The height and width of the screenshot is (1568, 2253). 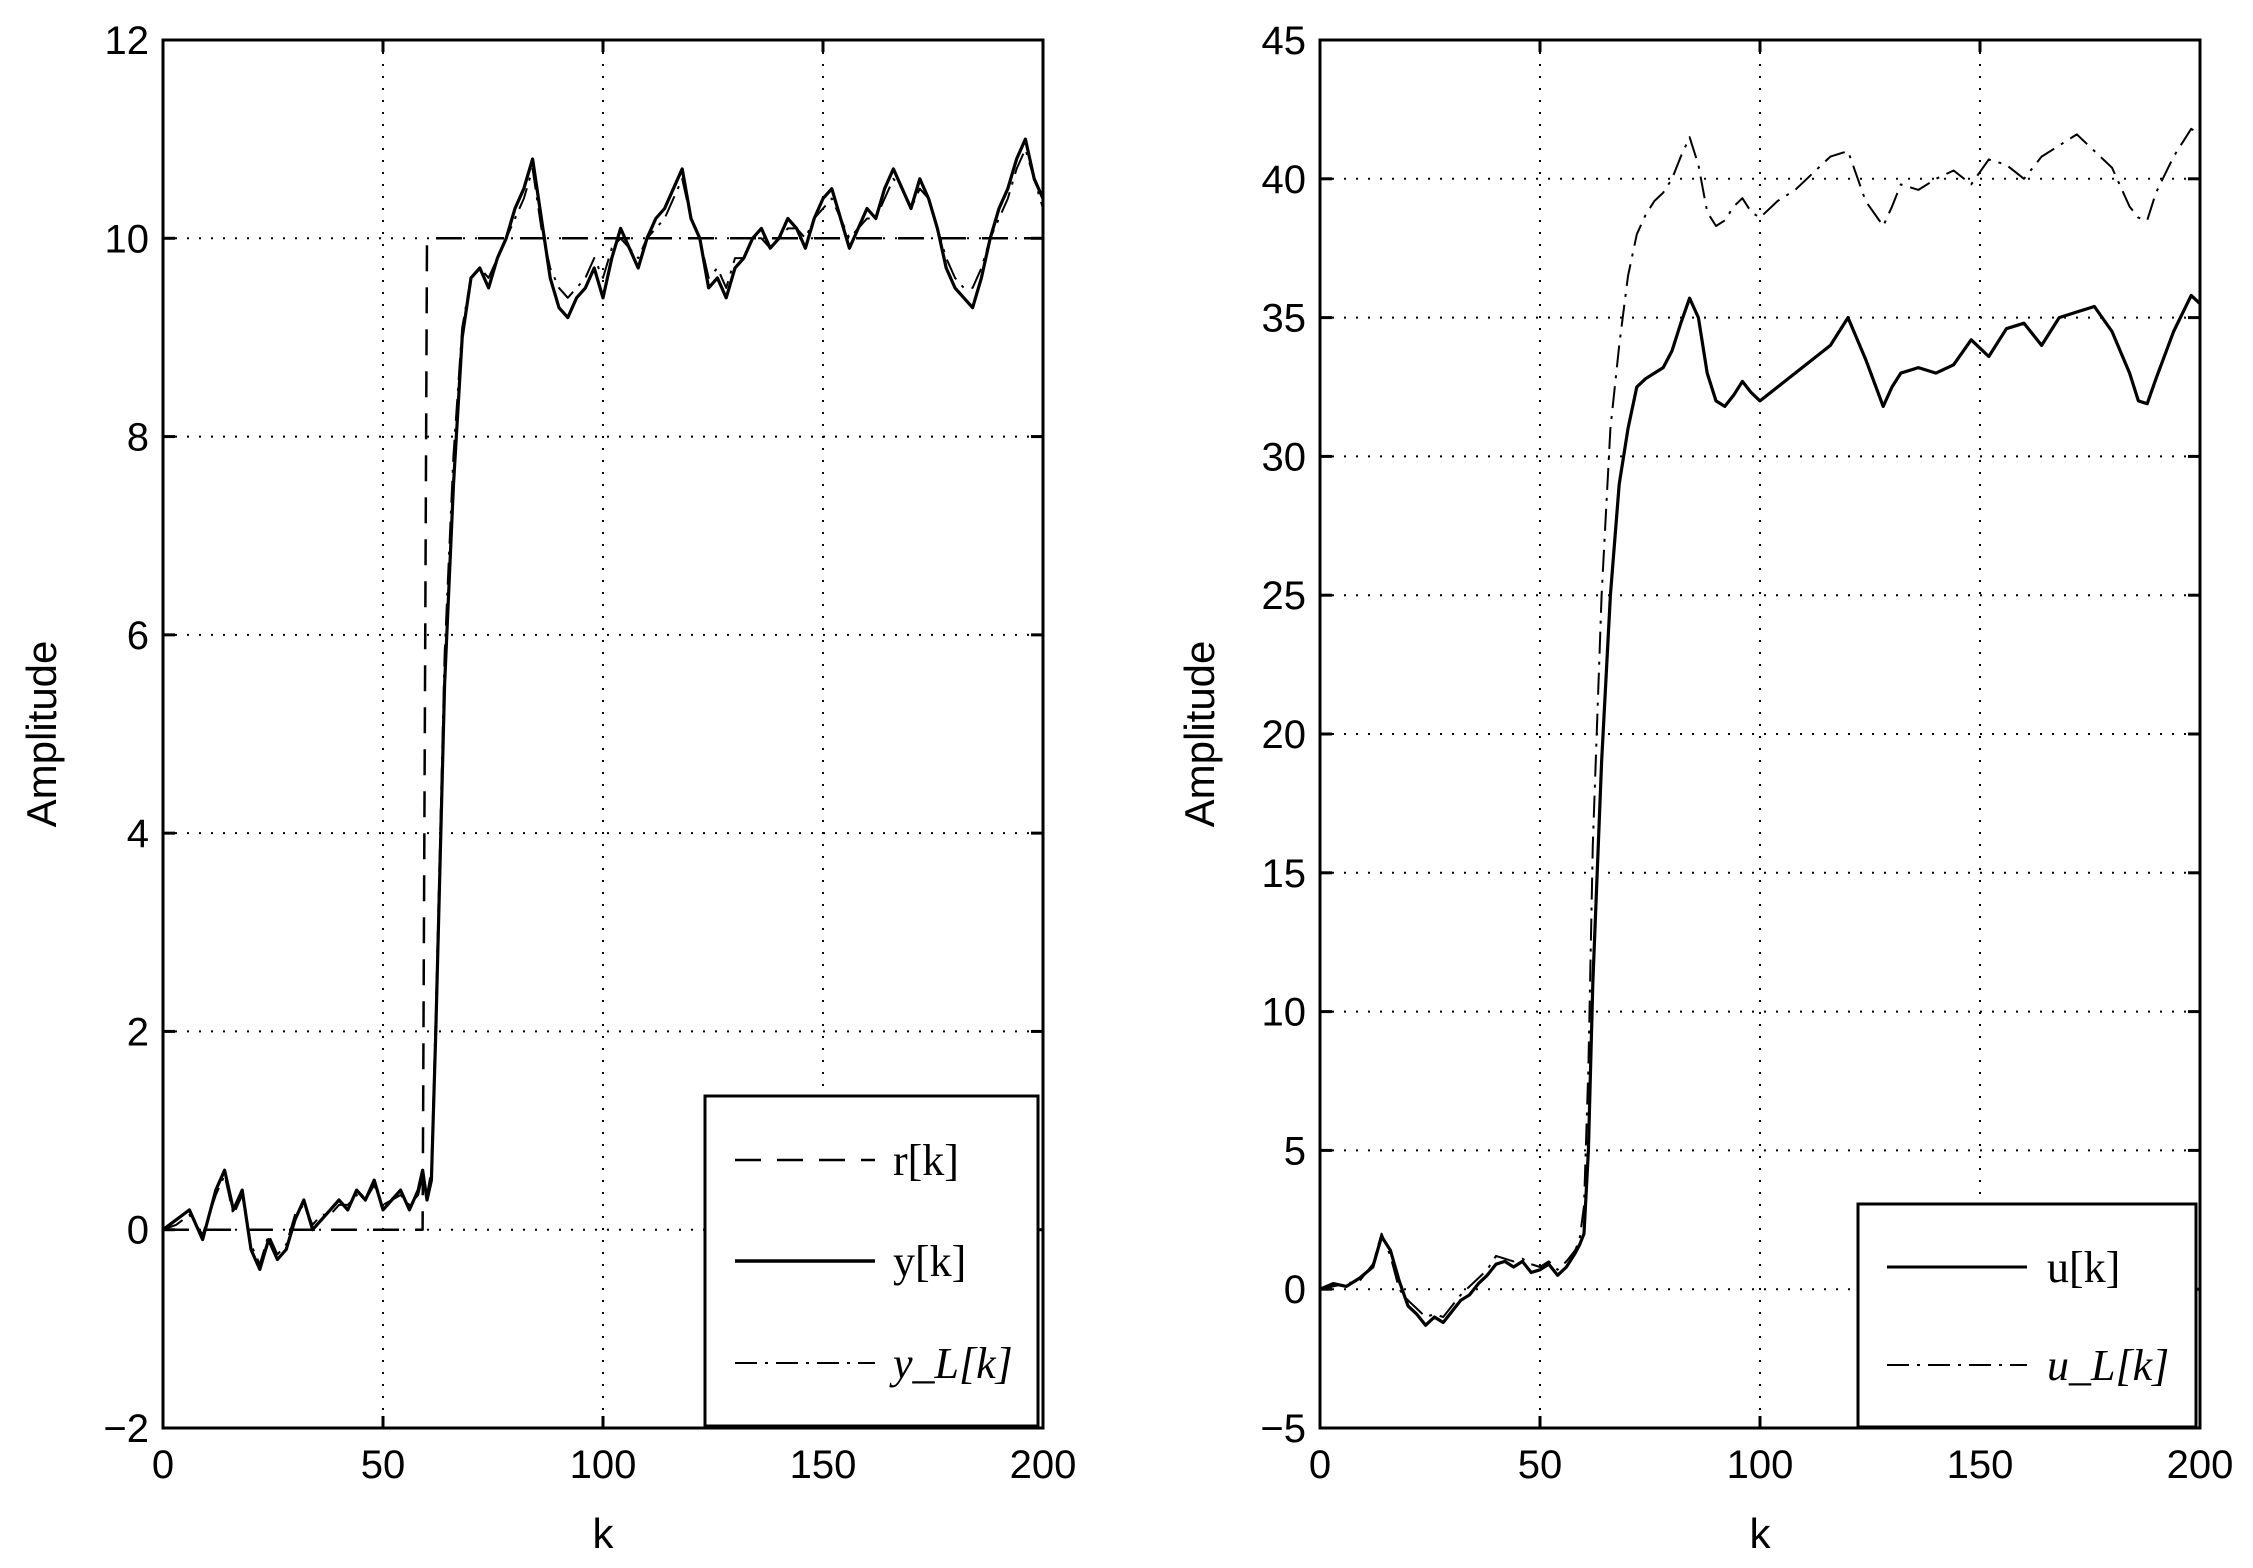 What do you see at coordinates (1284, 735) in the screenshot?
I see `right-y-tick-label-5: 20` at bounding box center [1284, 735].